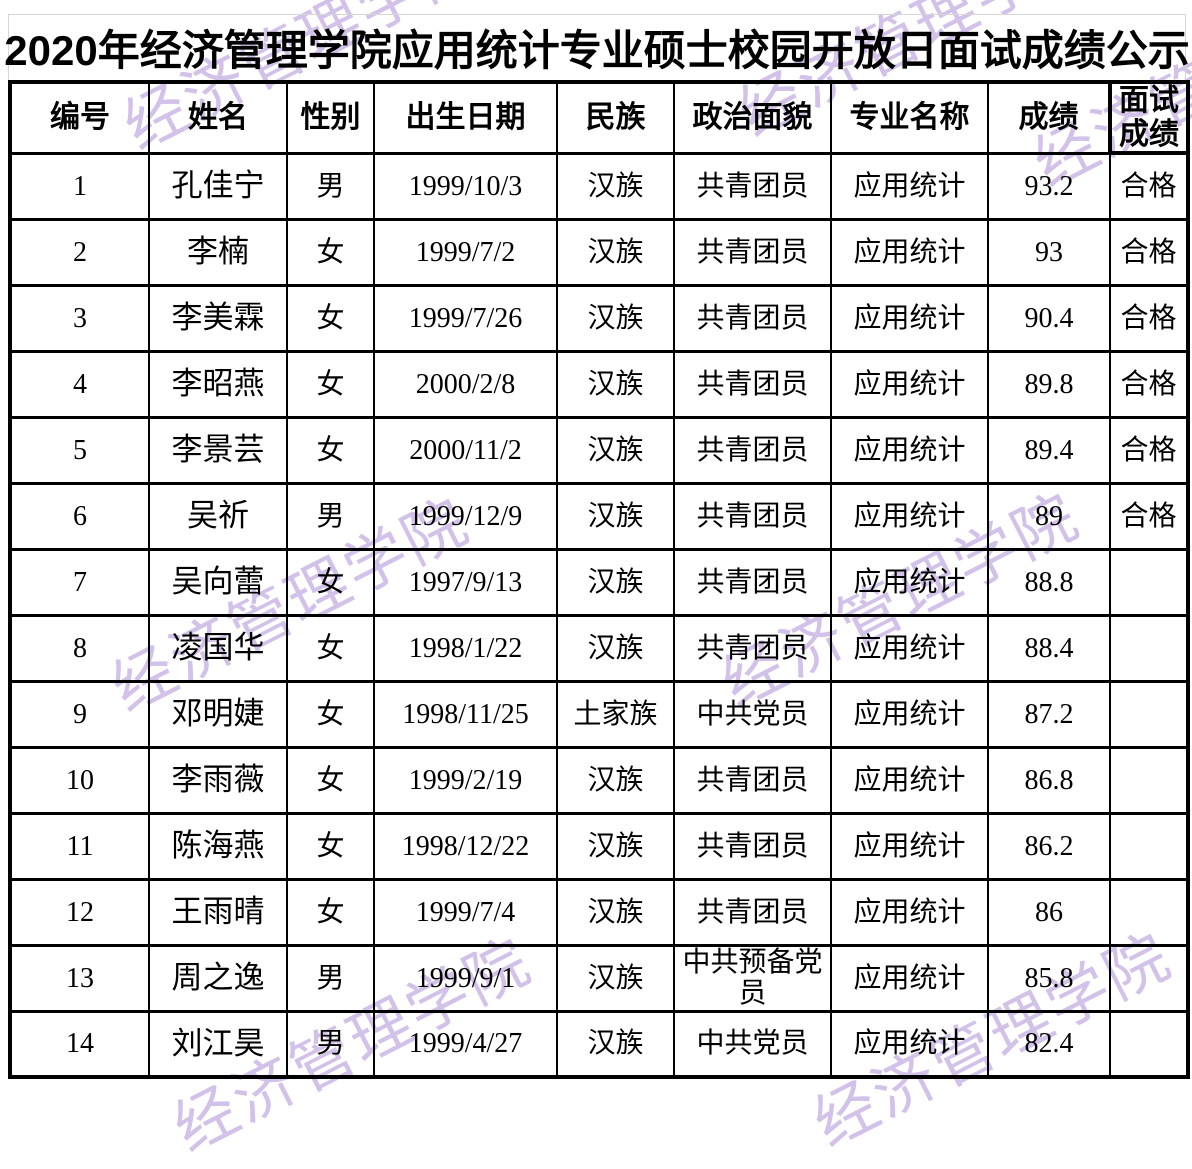  What do you see at coordinates (1049, 846) in the screenshot?
I see `cell-score: 86.2` at bounding box center [1049, 846].